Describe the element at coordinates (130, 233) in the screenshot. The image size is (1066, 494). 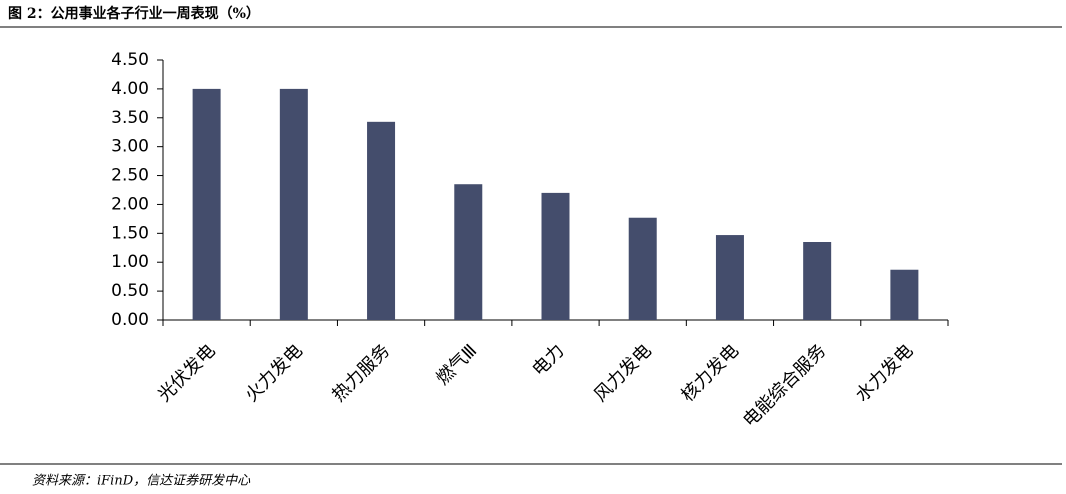
I see `y-tick-label: 1.50` at that location.